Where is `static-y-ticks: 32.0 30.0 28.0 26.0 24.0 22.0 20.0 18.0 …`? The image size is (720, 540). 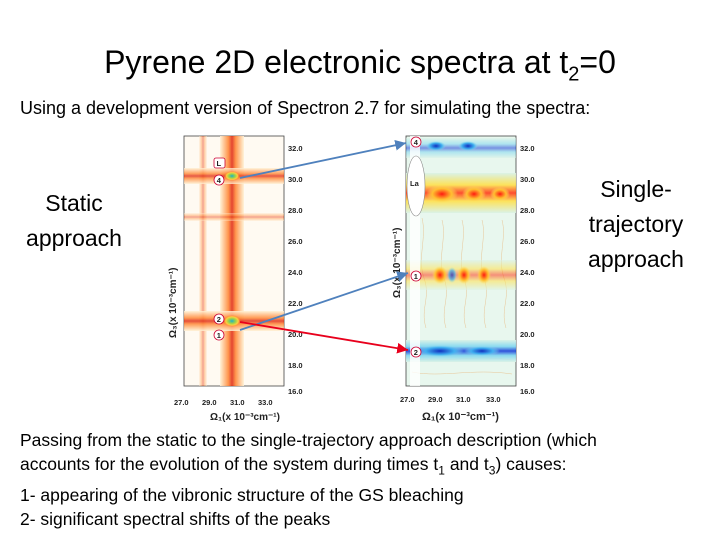 static-y-ticks: 32.0 30.0 28.0 26.0 24.0 22.0 20.0 18.0 … is located at coordinates (295, 270).